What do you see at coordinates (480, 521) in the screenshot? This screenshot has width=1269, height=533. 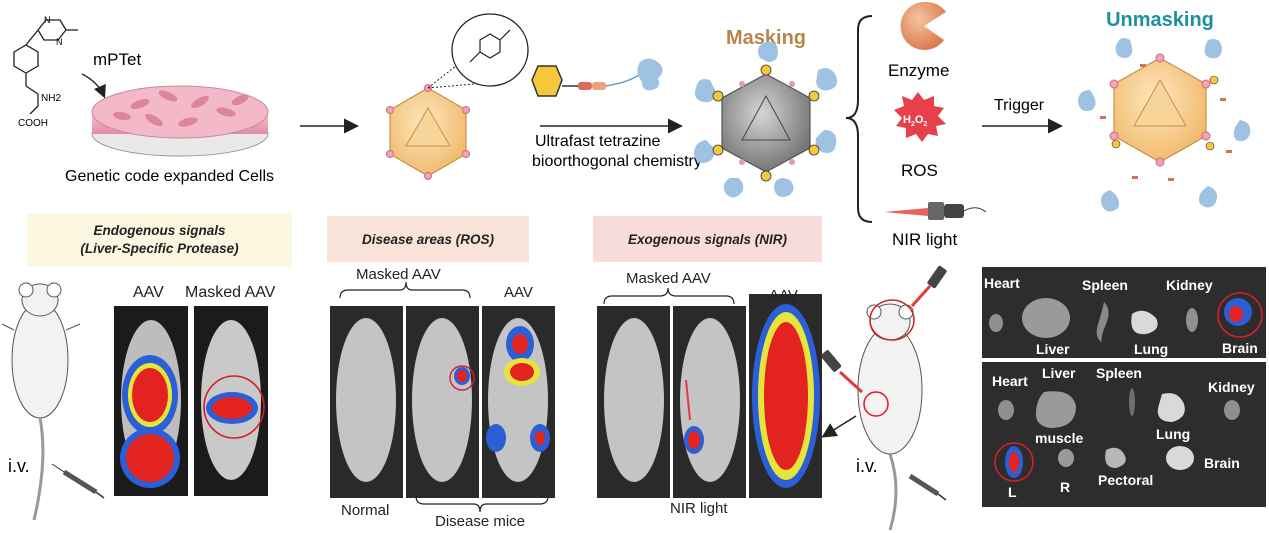 I see `ros-disease-mice-label: Disease mice` at bounding box center [480, 521].